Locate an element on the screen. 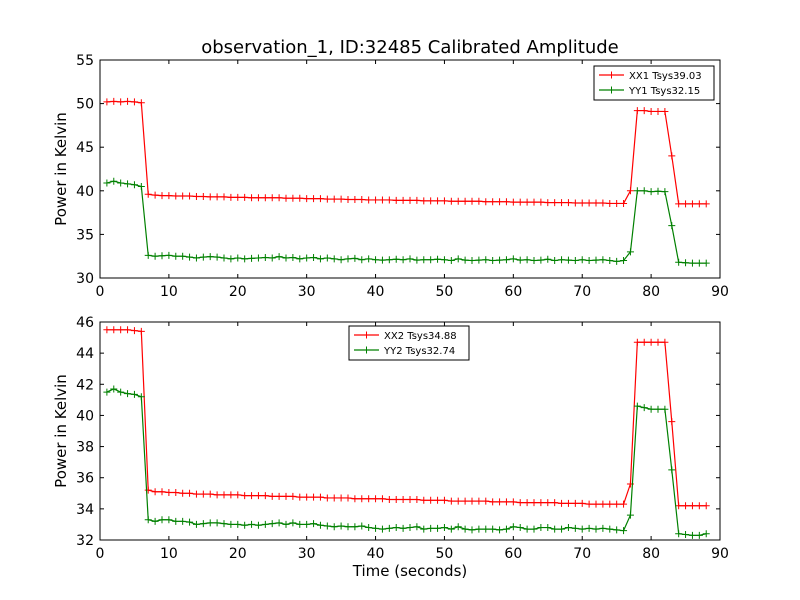 The width and height of the screenshot is (800, 600). y-tick-label: 32 is located at coordinates (85, 541).